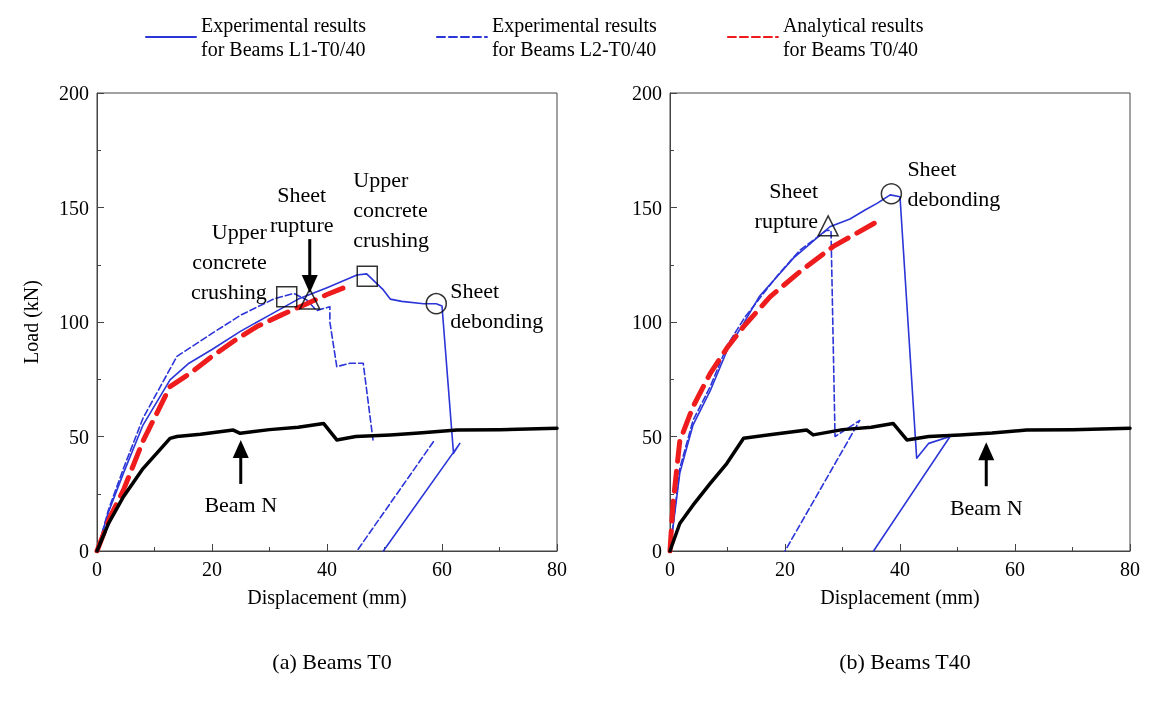 The image size is (1152, 711). Describe the element at coordinates (574, 37) in the screenshot. I see `legend-label: Experimental results for Beams L2-T0/40` at that location.